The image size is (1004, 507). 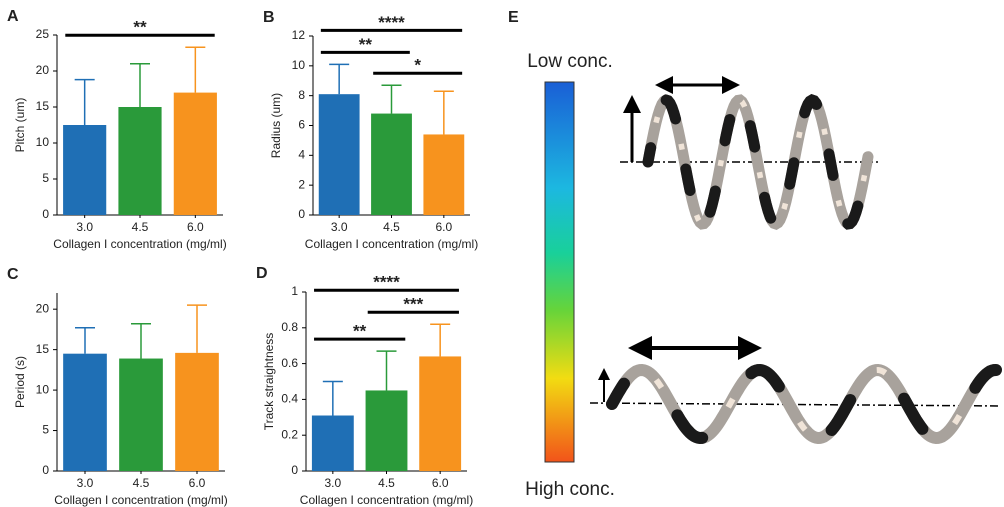 I want to click on panel-letter: E, so click(x=513, y=17).